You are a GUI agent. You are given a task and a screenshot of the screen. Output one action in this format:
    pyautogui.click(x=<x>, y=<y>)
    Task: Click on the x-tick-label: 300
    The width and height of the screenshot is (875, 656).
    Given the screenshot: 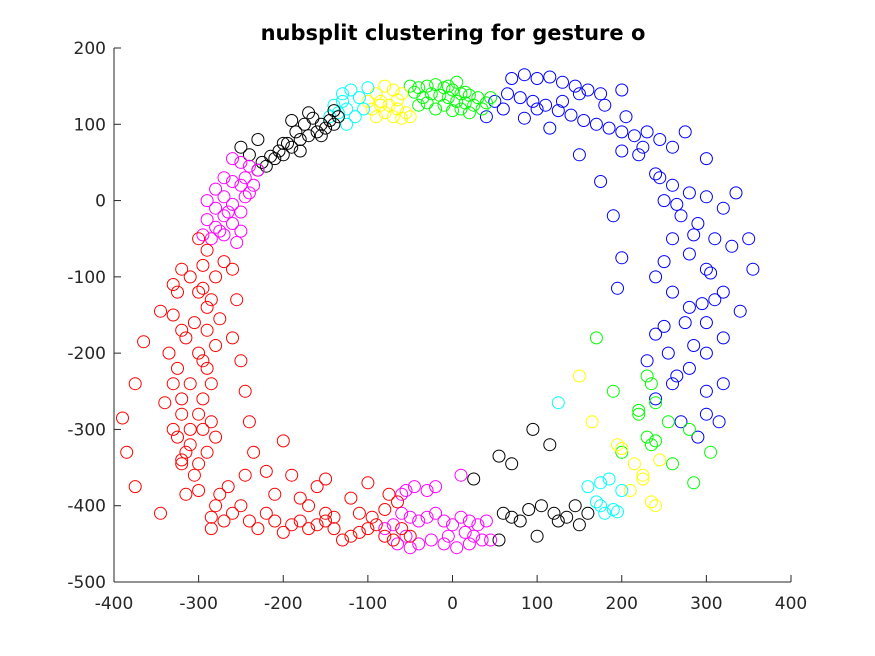 What is the action you would take?
    pyautogui.click(x=706, y=604)
    